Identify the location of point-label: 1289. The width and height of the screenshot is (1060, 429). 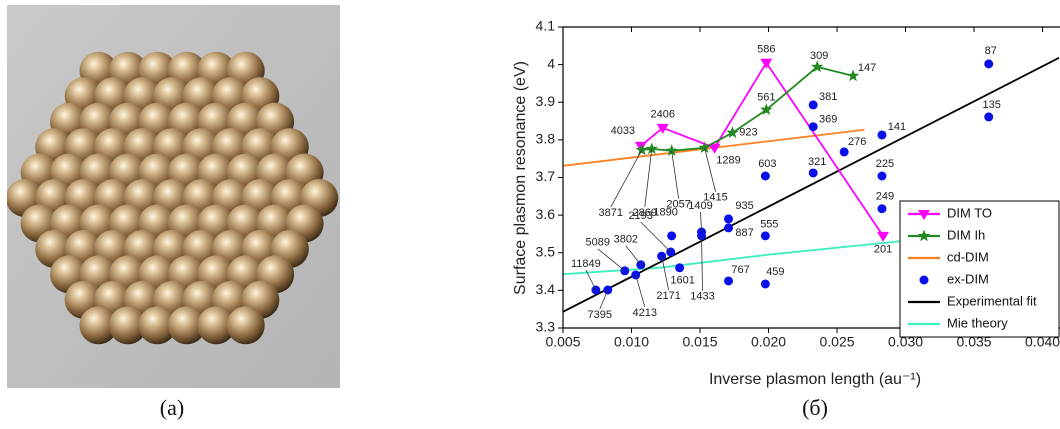
(728, 161).